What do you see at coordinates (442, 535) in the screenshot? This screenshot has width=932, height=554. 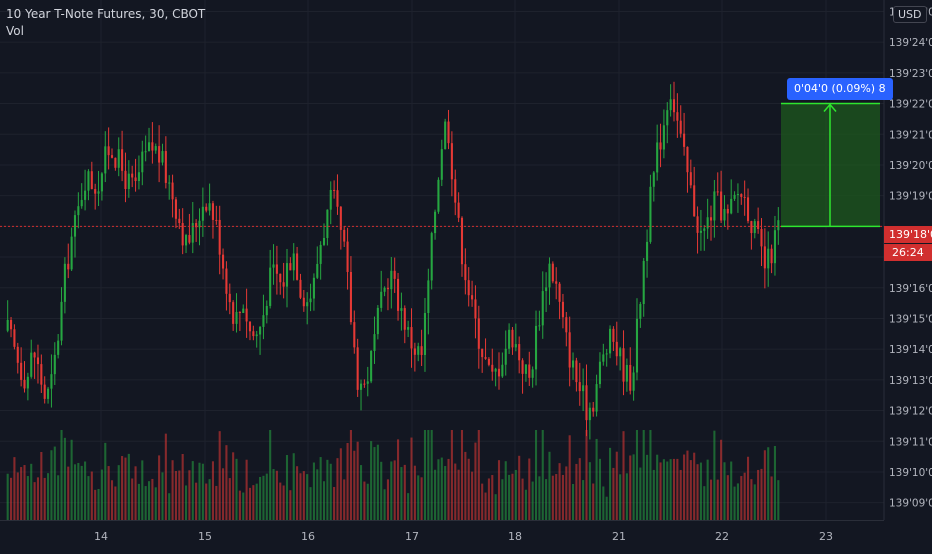 I see `time-axis` at bounding box center [442, 535].